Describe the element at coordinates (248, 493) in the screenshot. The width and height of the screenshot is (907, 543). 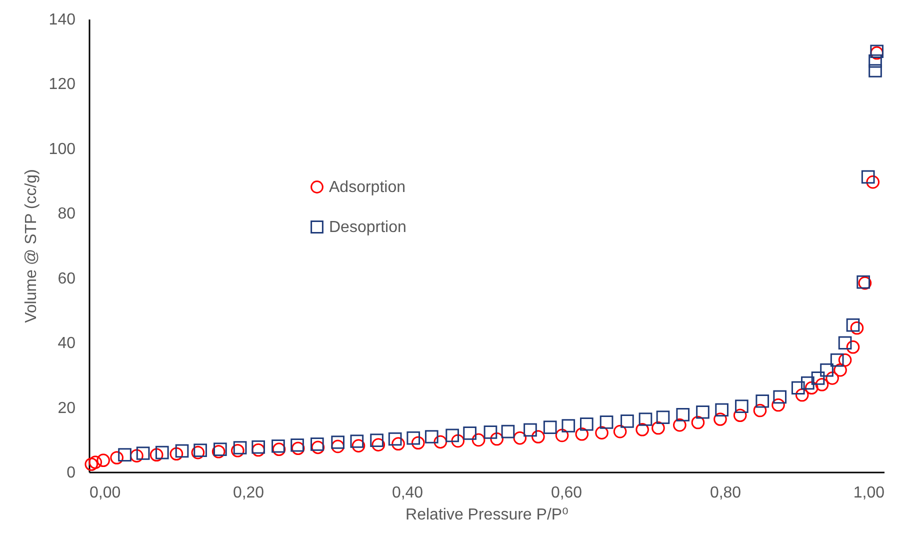
I see `x-tick-label: 0,20` at that location.